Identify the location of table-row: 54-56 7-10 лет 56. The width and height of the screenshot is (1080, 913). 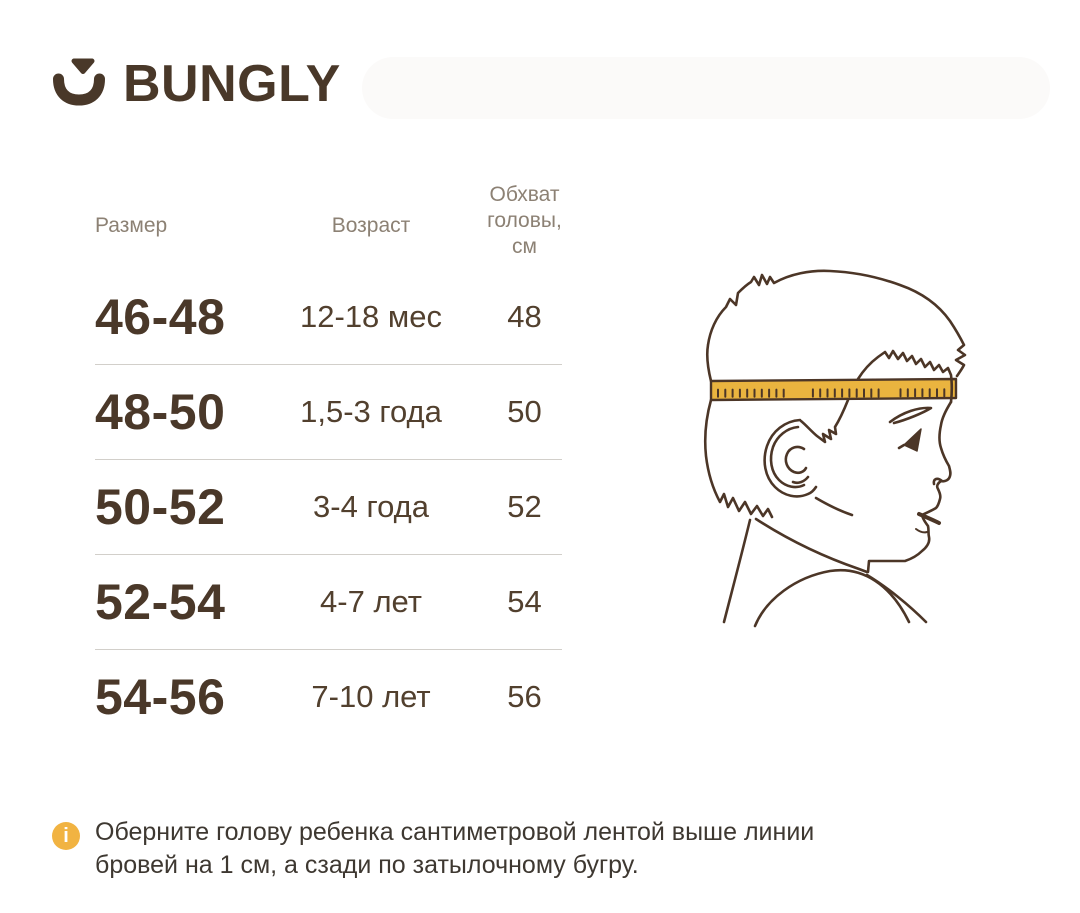
(328, 697).